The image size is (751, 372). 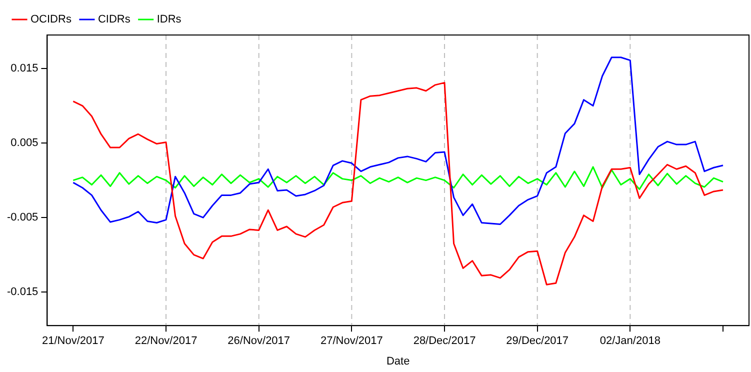 I want to click on y-tick-label: 0.015, so click(x=24, y=68).